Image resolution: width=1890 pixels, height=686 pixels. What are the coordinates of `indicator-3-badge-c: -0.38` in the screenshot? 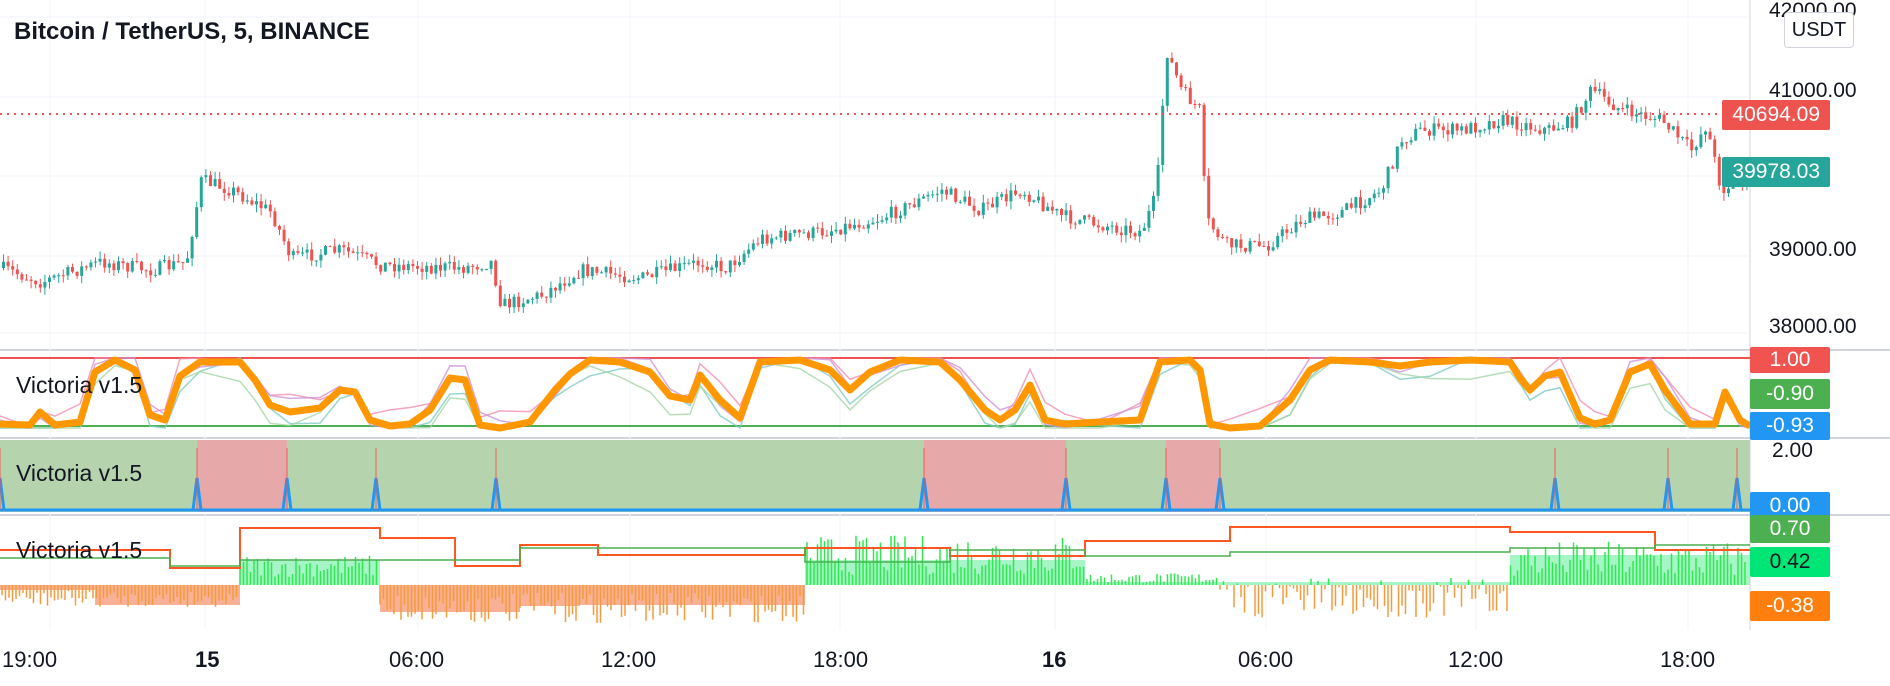 It's located at (1790, 606).